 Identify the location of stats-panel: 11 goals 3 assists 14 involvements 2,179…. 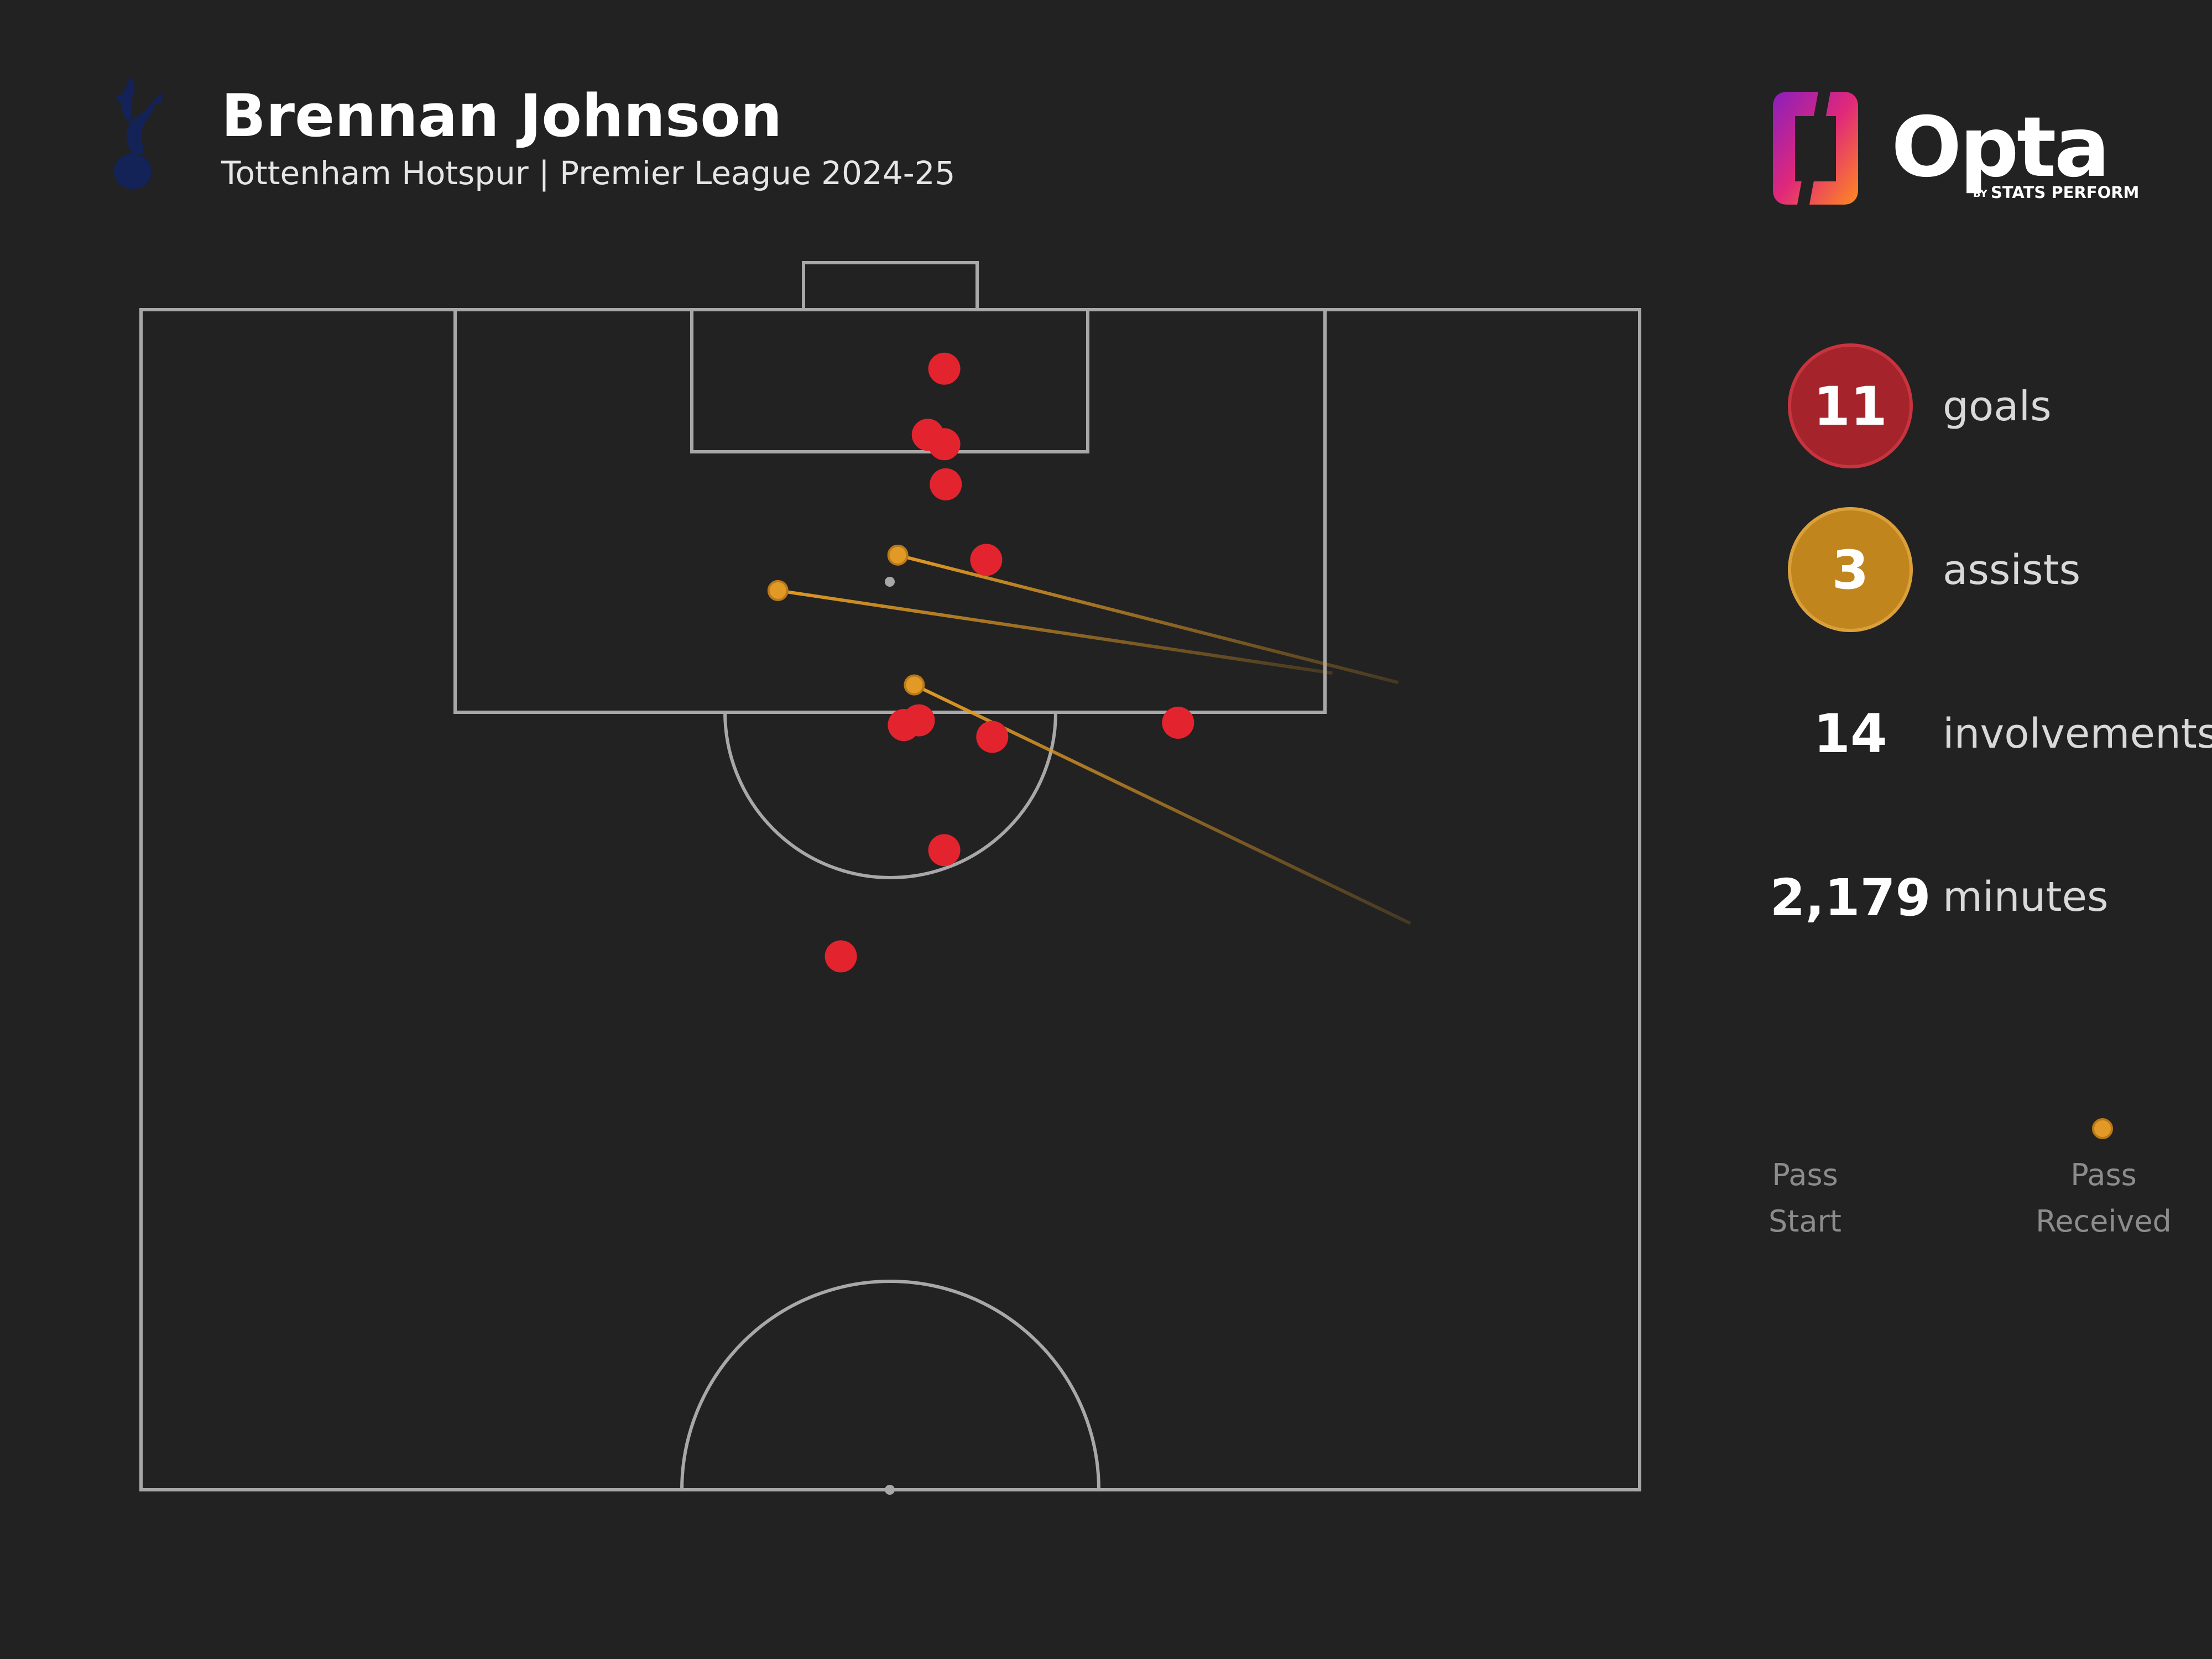
(1991, 635).